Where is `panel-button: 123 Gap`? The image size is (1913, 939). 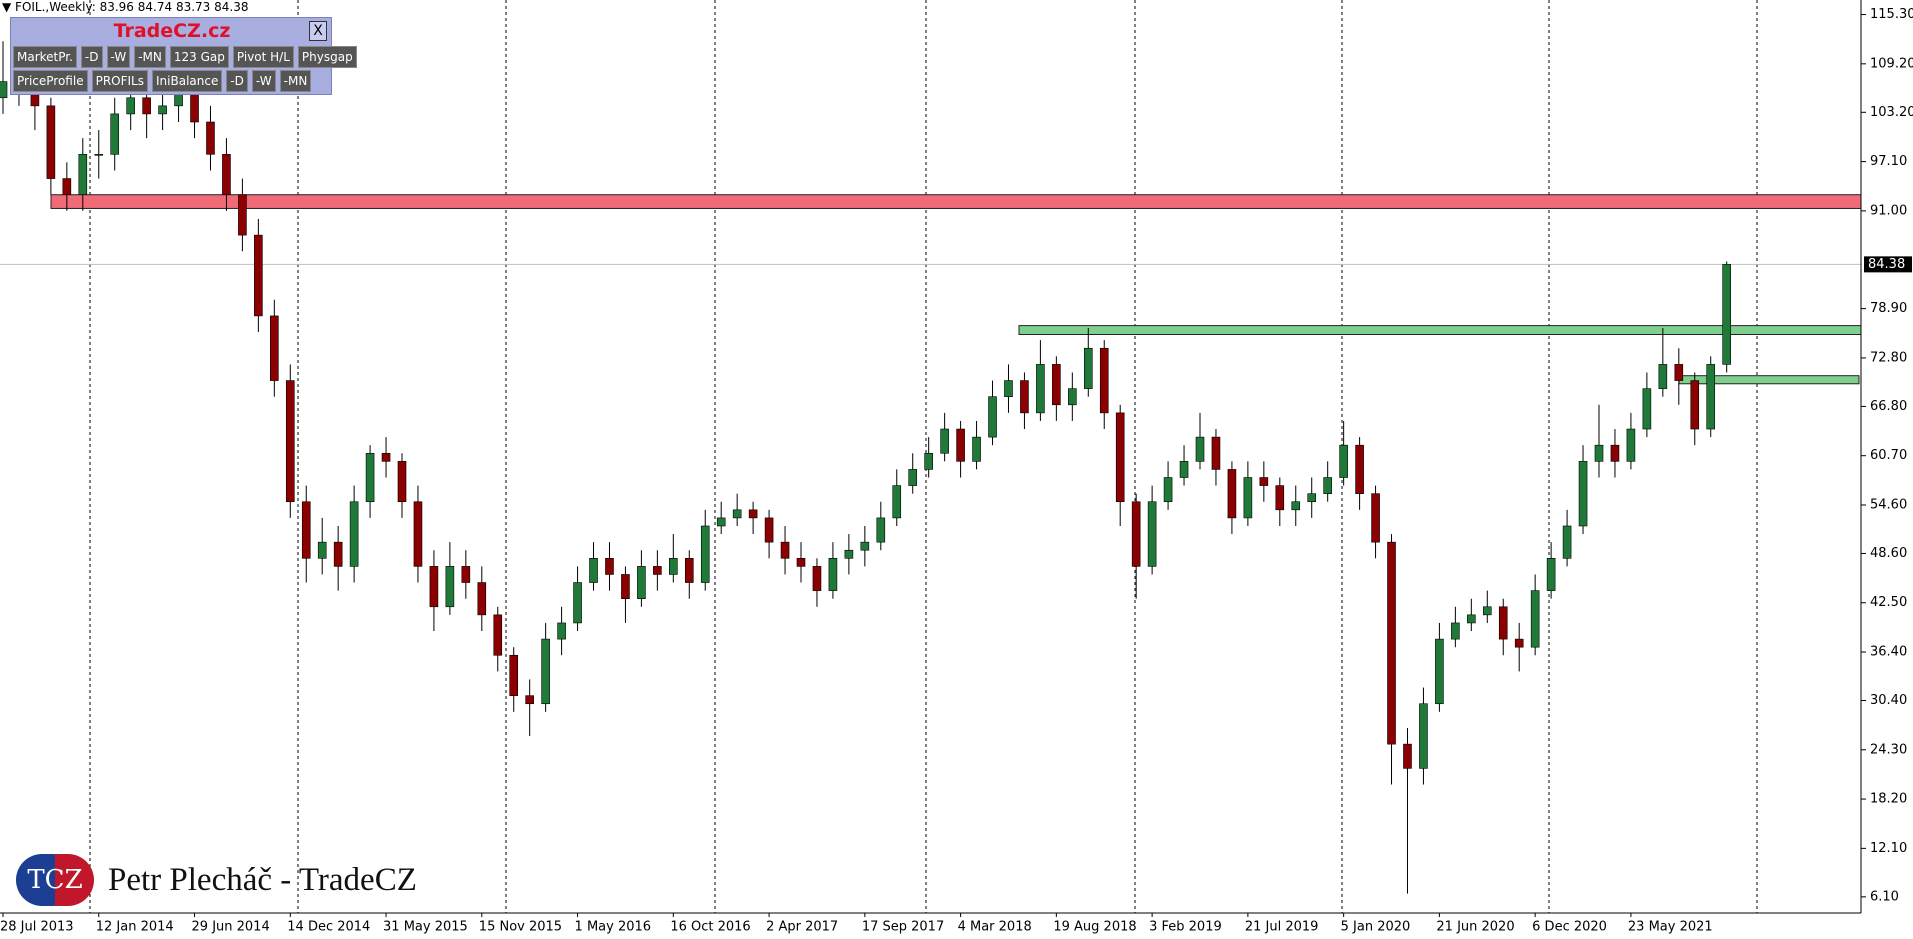
panel-button: 123 Gap is located at coordinates (199, 57).